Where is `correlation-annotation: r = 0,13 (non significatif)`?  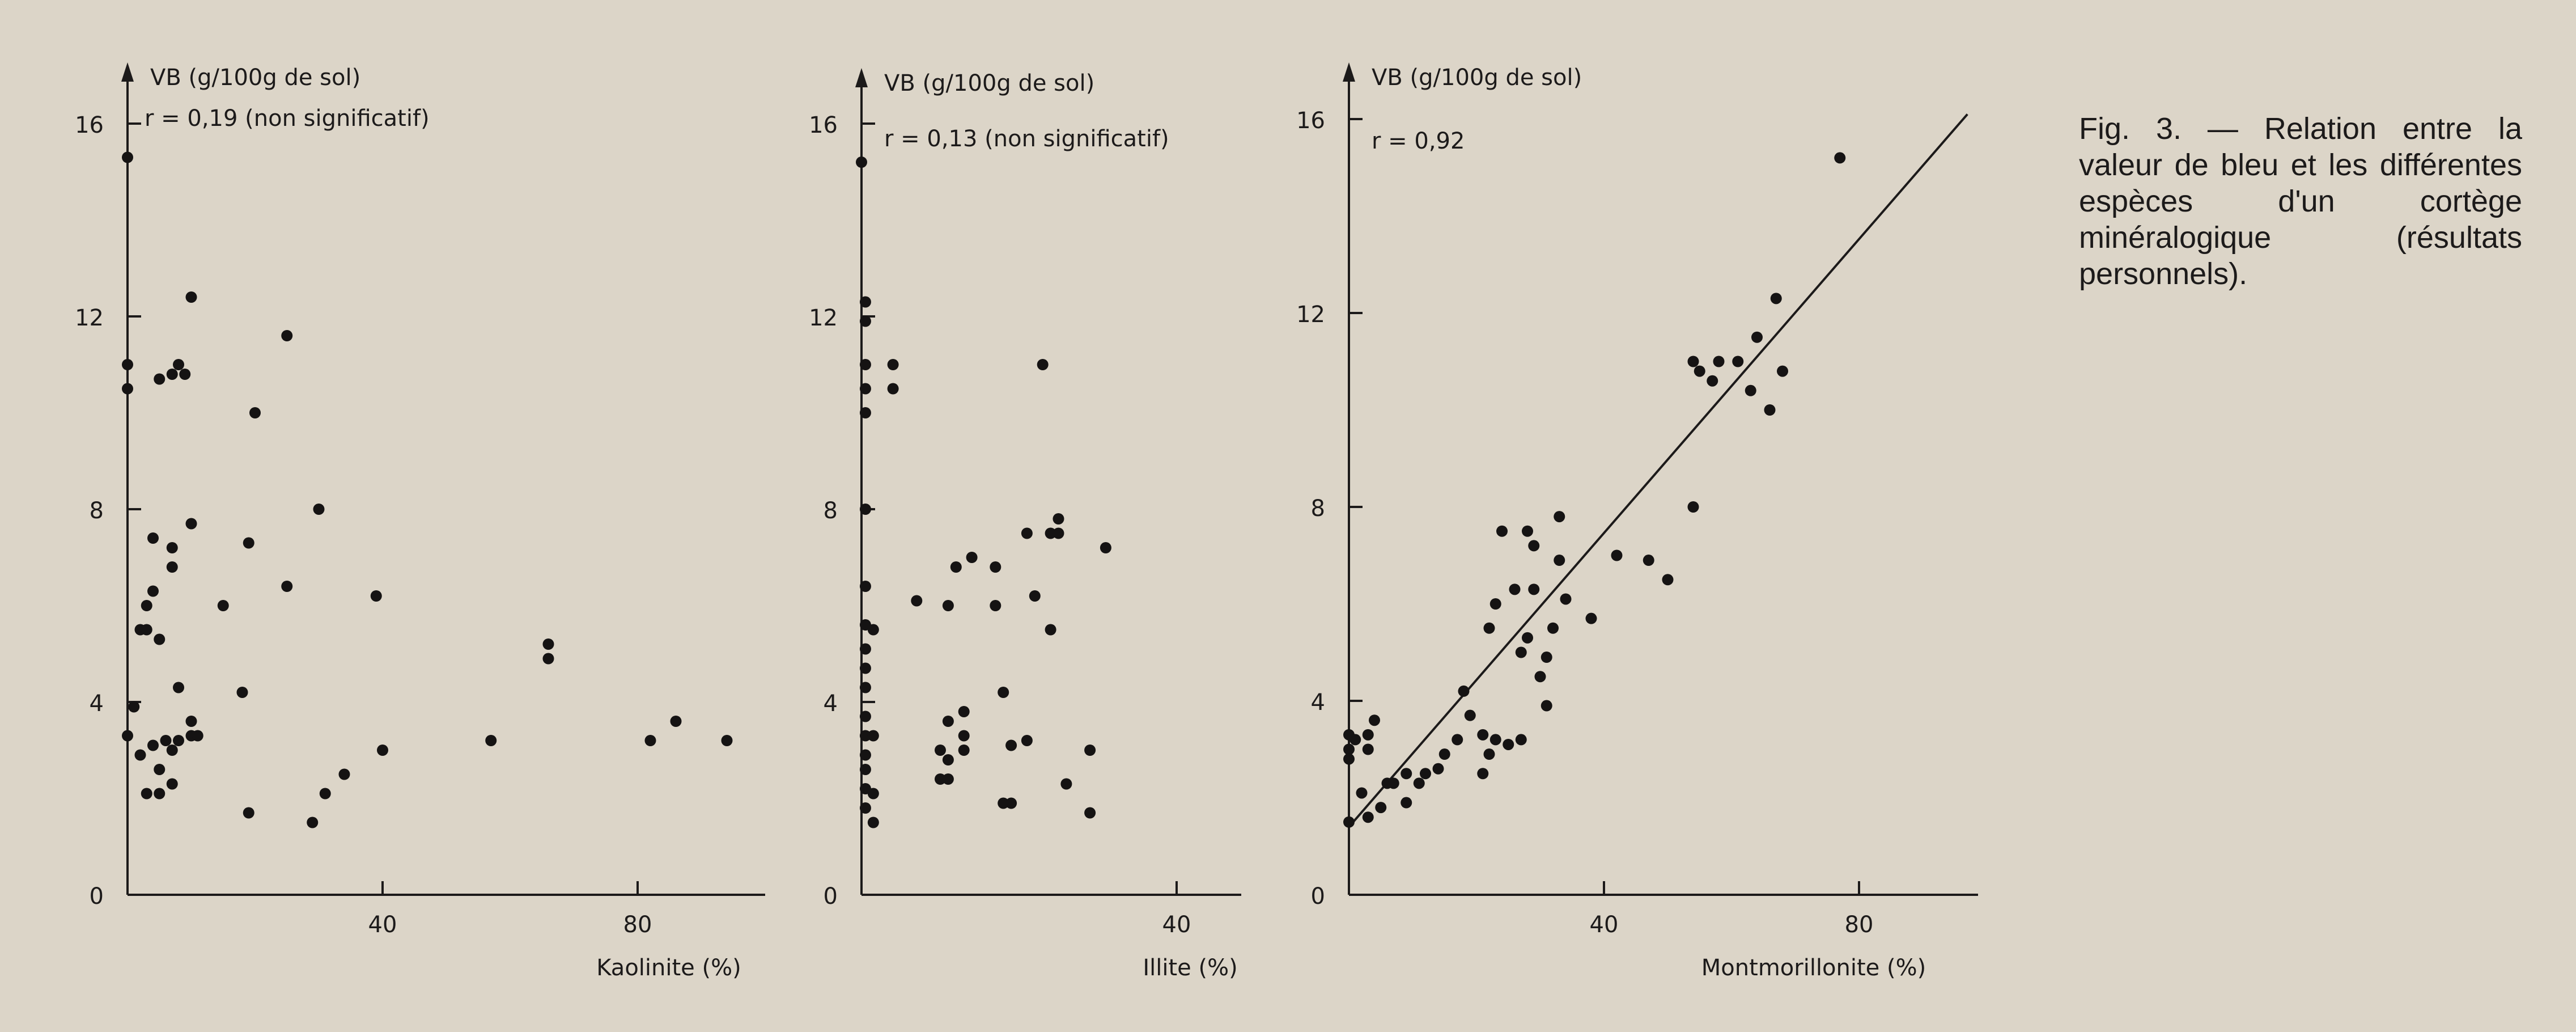
correlation-annotation: r = 0,13 (non significatif) is located at coordinates (1026, 139).